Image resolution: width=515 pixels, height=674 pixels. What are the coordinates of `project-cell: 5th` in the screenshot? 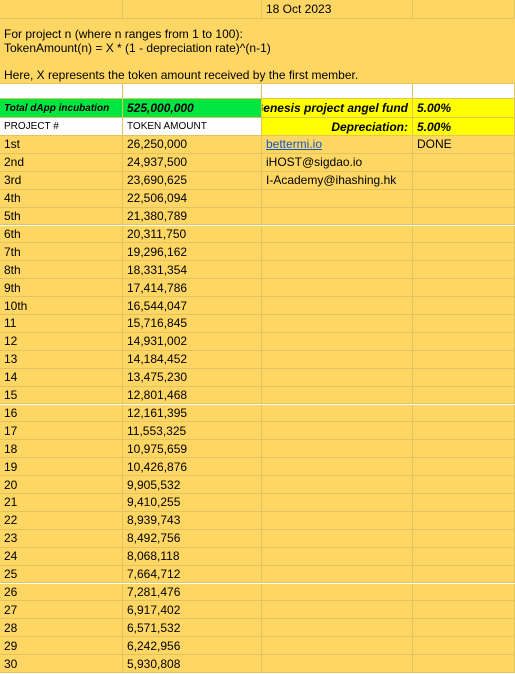 It's located at (61, 216).